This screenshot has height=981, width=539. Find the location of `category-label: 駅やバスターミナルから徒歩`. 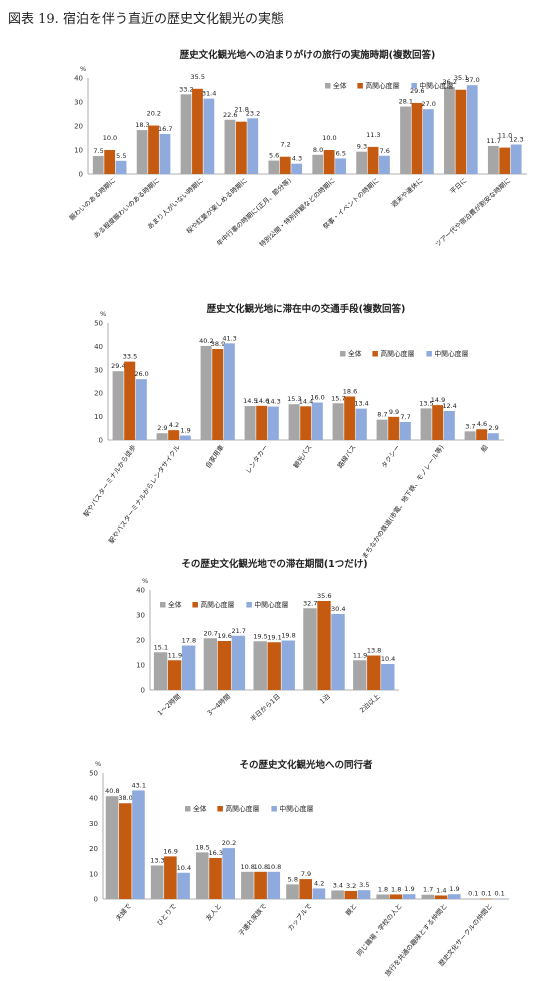

category-label: 駅やバスターミナルから徒歩 is located at coordinates (109, 481).